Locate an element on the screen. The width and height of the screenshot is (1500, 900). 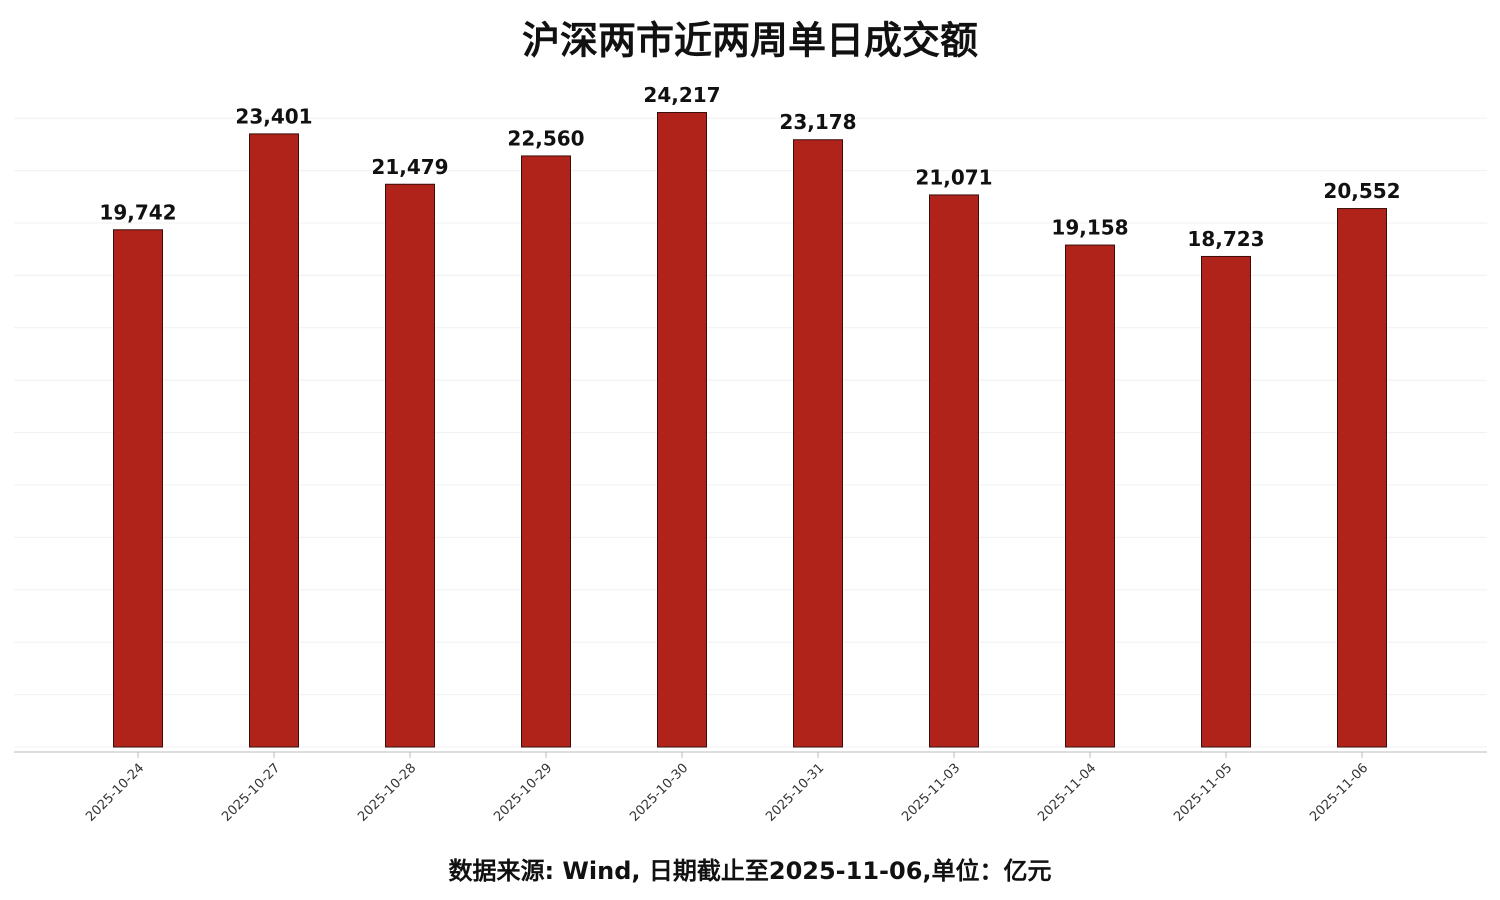
x-tick-label: 2025-10-24 is located at coordinates (115, 793).